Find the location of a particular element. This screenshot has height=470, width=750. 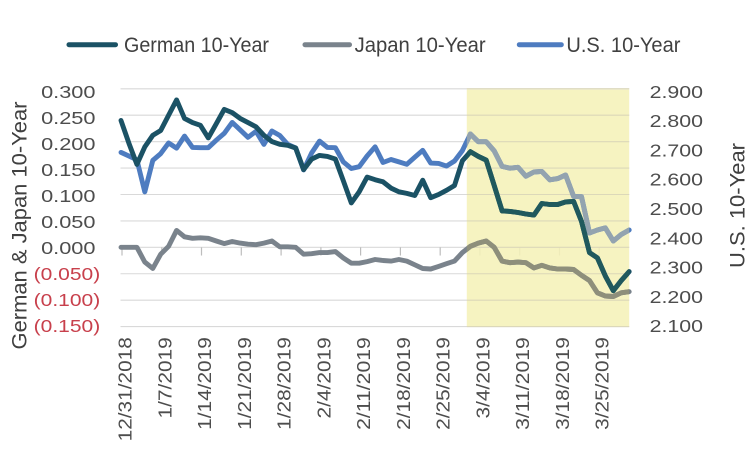

svg-text: 3/4/2019 is located at coordinates (483, 377).